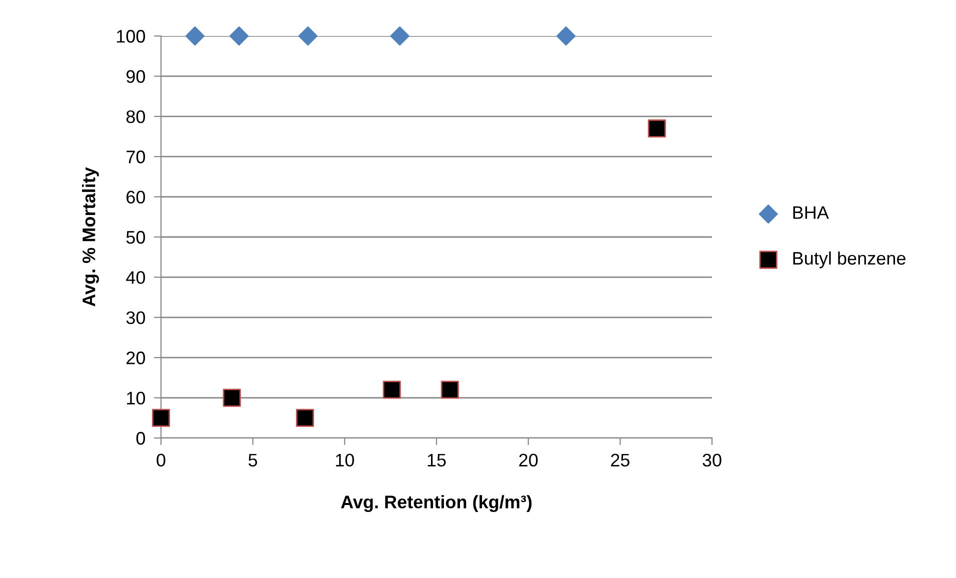 This screenshot has height=578, width=956. Describe the element at coordinates (436, 503) in the screenshot. I see `x-axis-title: Avg. Retention (kg/m³)` at that location.